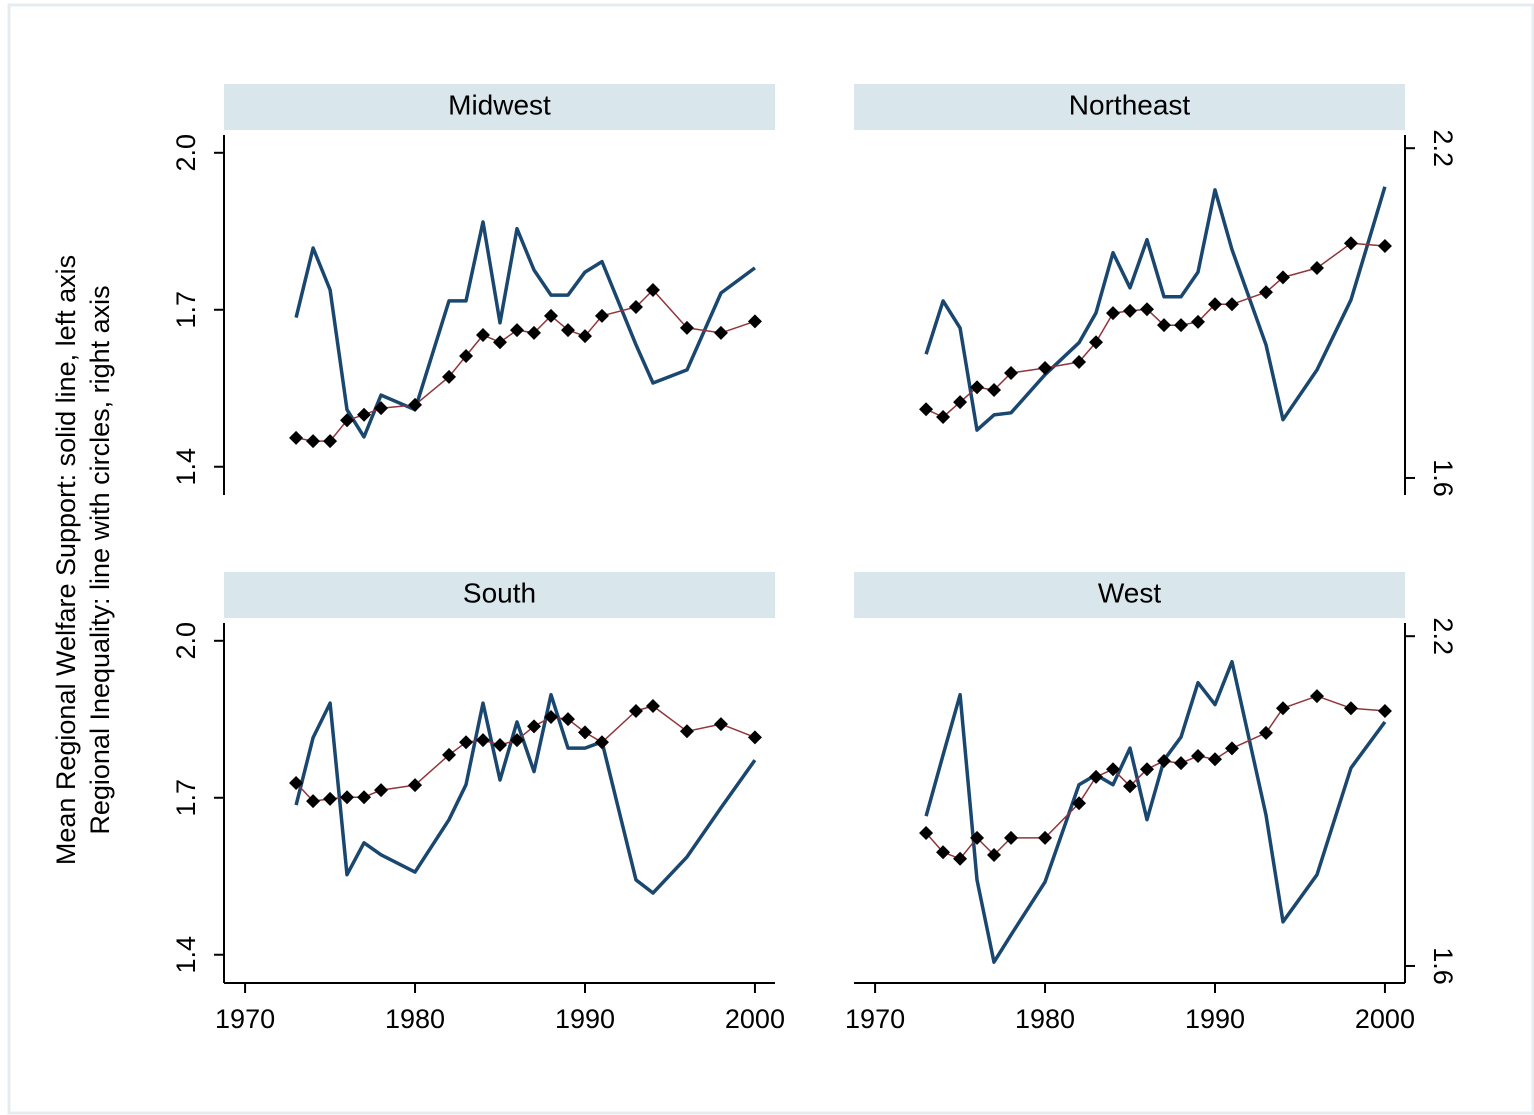  Describe the element at coordinates (1129, 592) in the screenshot. I see `panel-title: West` at that location.